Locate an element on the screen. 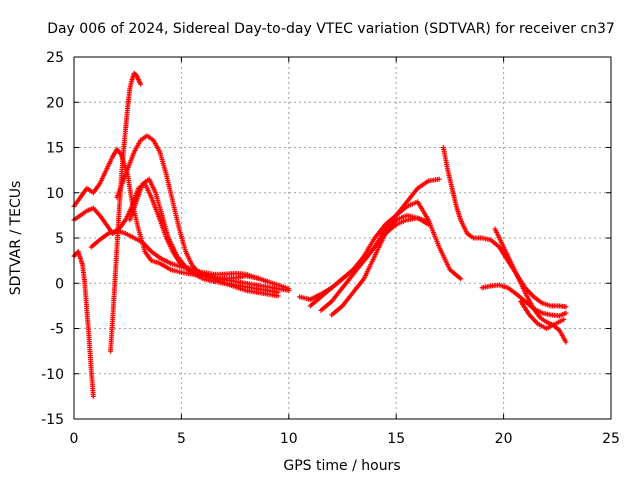 This screenshot has width=640, height=480. x-tick-label: 5 is located at coordinates (181, 439).